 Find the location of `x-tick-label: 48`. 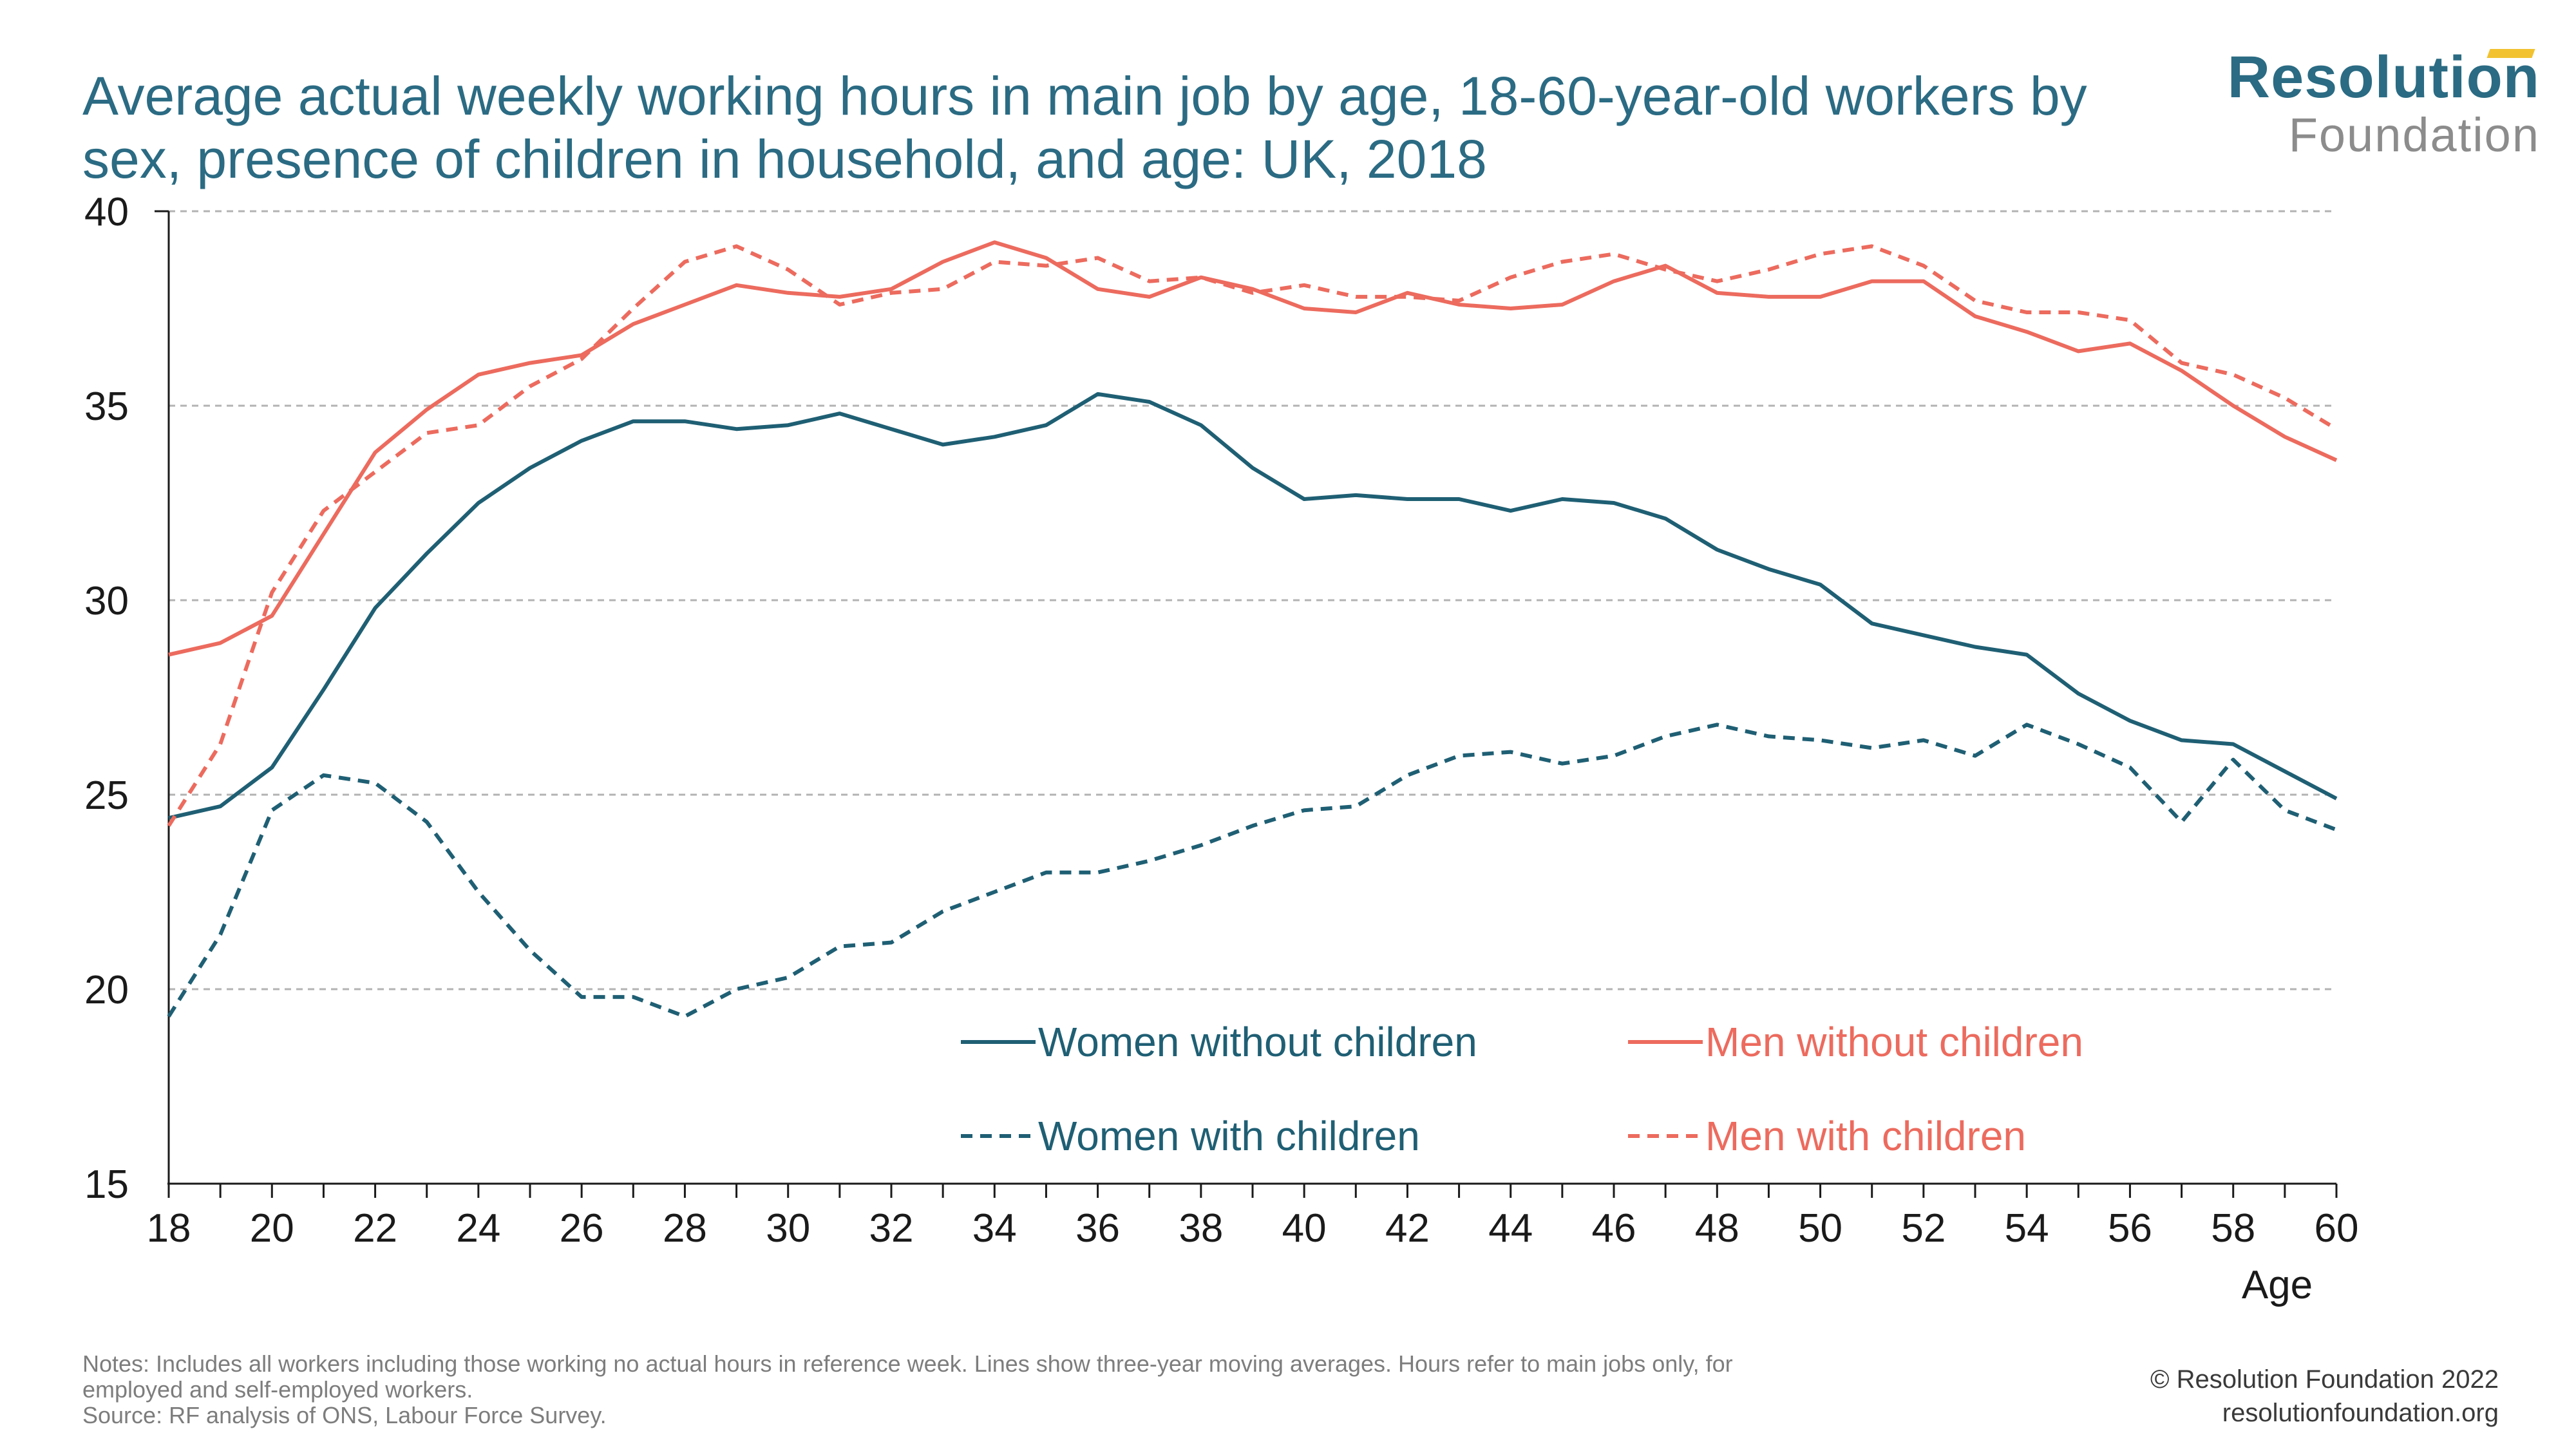

x-tick-label: 48 is located at coordinates (1717, 1228).